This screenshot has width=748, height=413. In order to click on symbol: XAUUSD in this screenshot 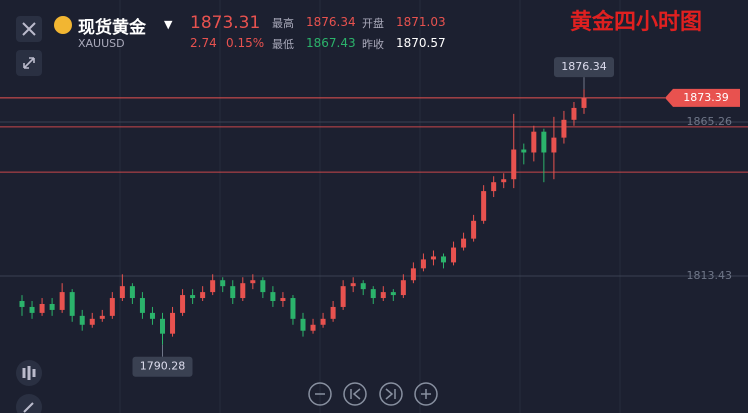, I will do `click(101, 43)`.